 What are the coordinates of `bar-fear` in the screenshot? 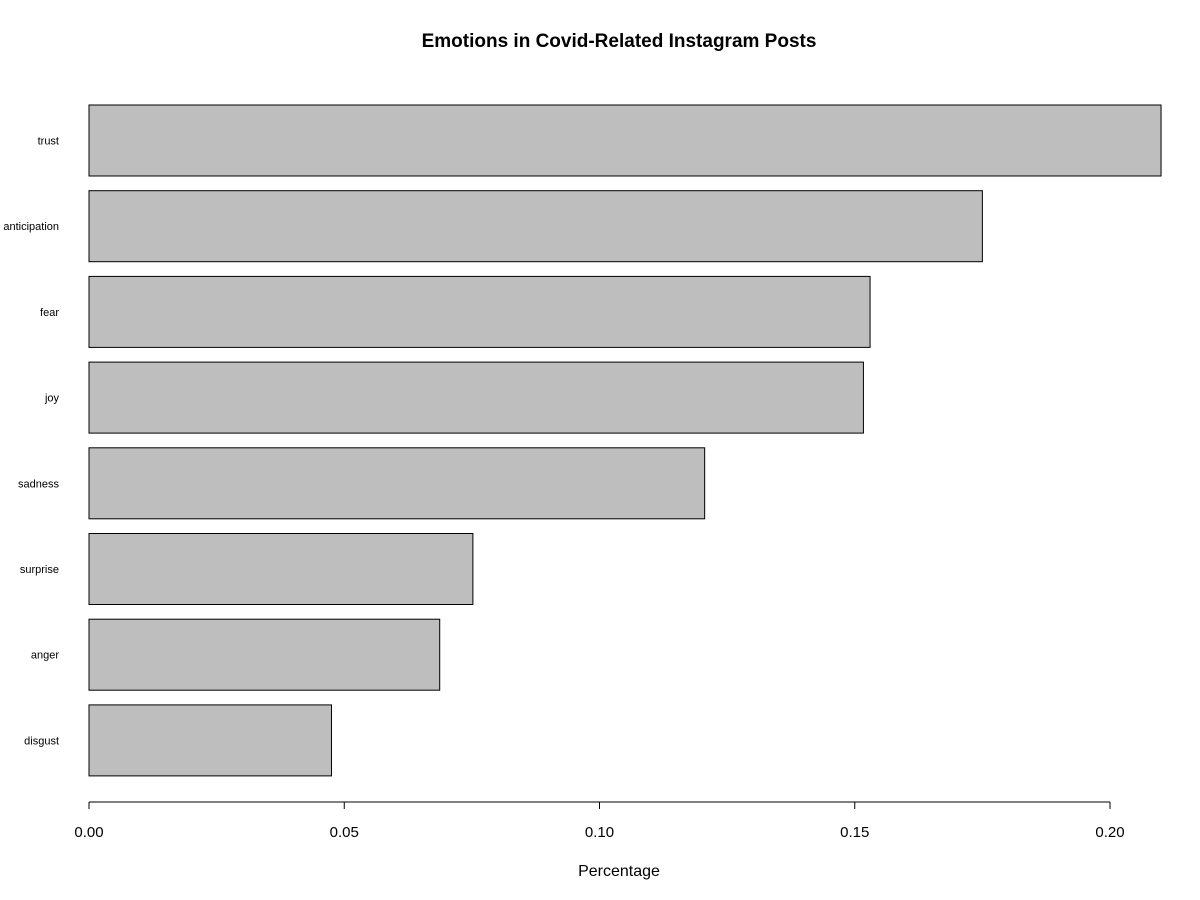 It's located at (479, 311).